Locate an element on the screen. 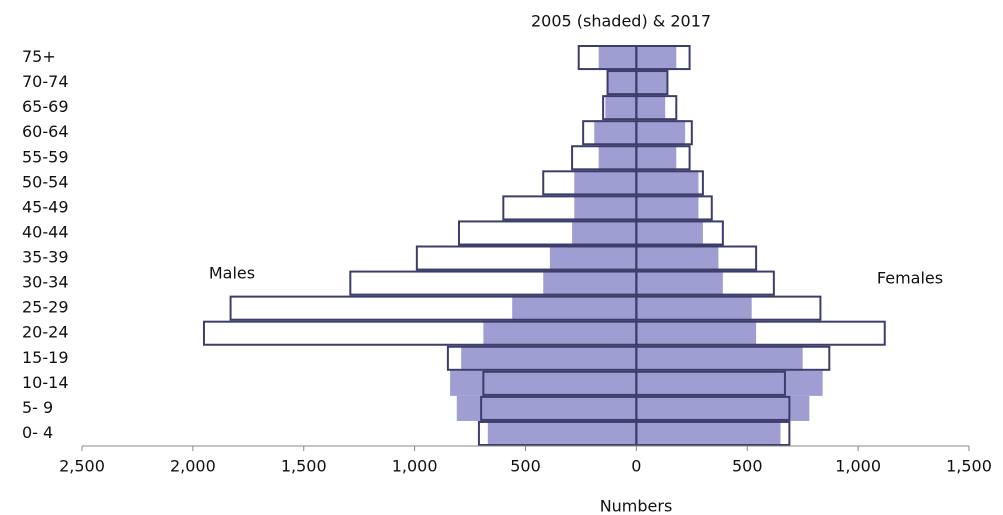 This screenshot has width=1003, height=515. y-tick-label: 45-49 is located at coordinates (45, 206).